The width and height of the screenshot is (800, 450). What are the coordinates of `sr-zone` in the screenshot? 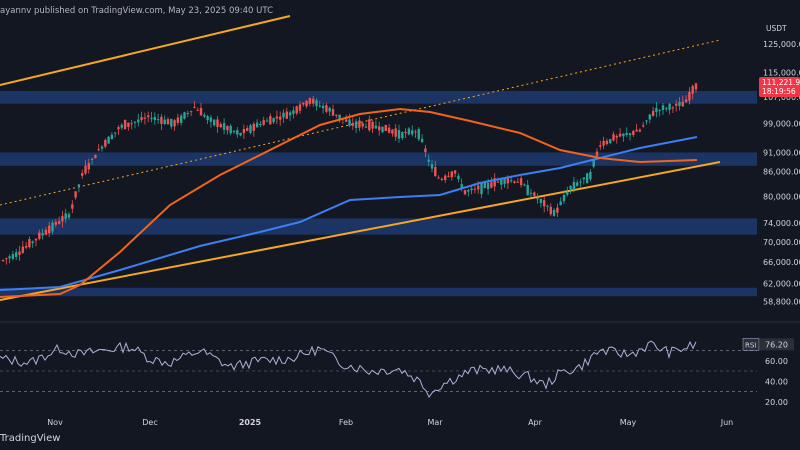 It's located at (378, 292).